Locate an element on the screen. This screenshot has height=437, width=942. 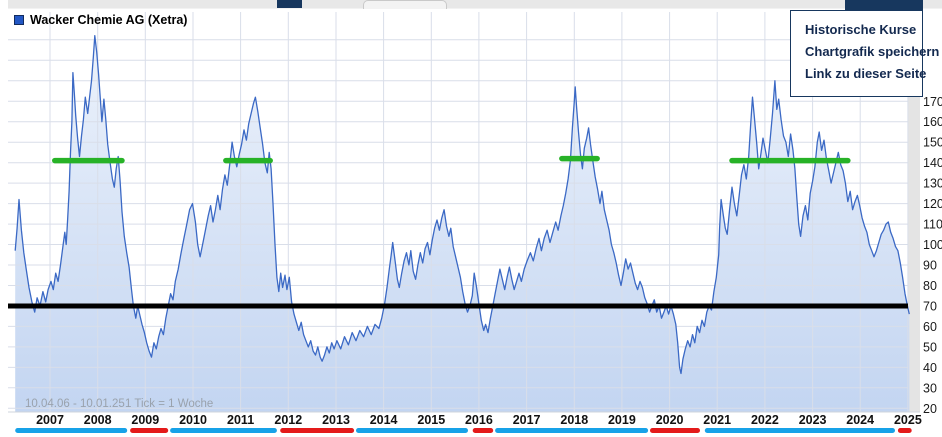
x-tick-label: 2010 is located at coordinates (193, 420).